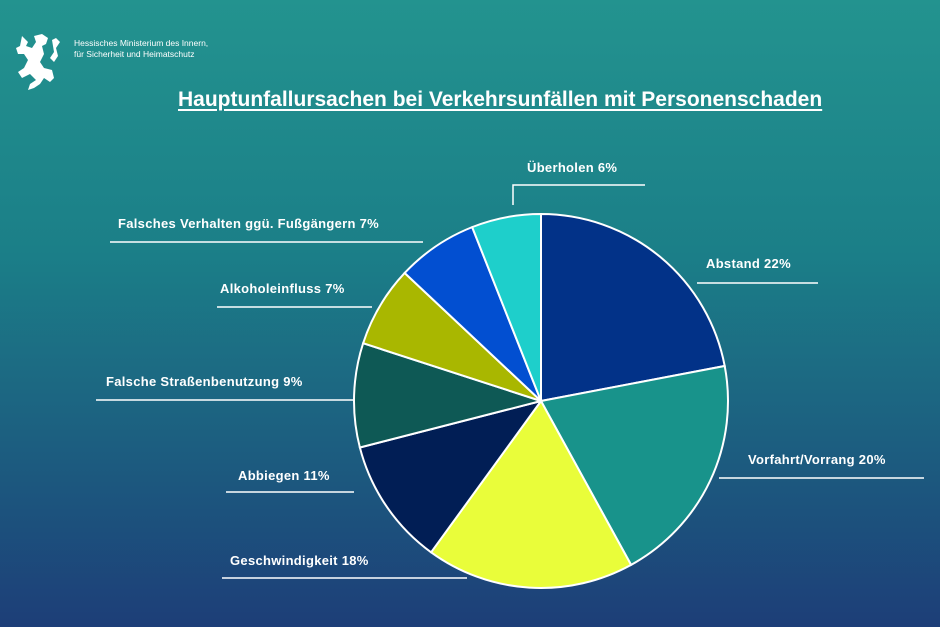 The height and width of the screenshot is (627, 940). Describe the element at coordinates (299, 560) in the screenshot. I see `label-geschwindigkeit: Geschwindigkeit 18%` at that location.